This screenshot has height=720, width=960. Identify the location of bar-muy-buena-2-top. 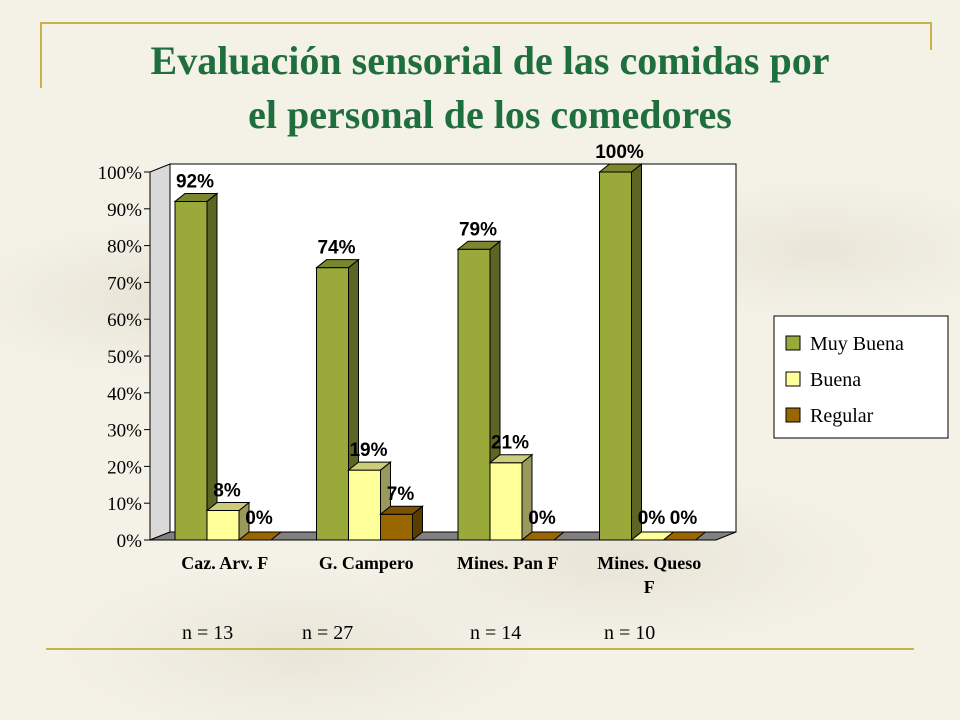
(479, 245).